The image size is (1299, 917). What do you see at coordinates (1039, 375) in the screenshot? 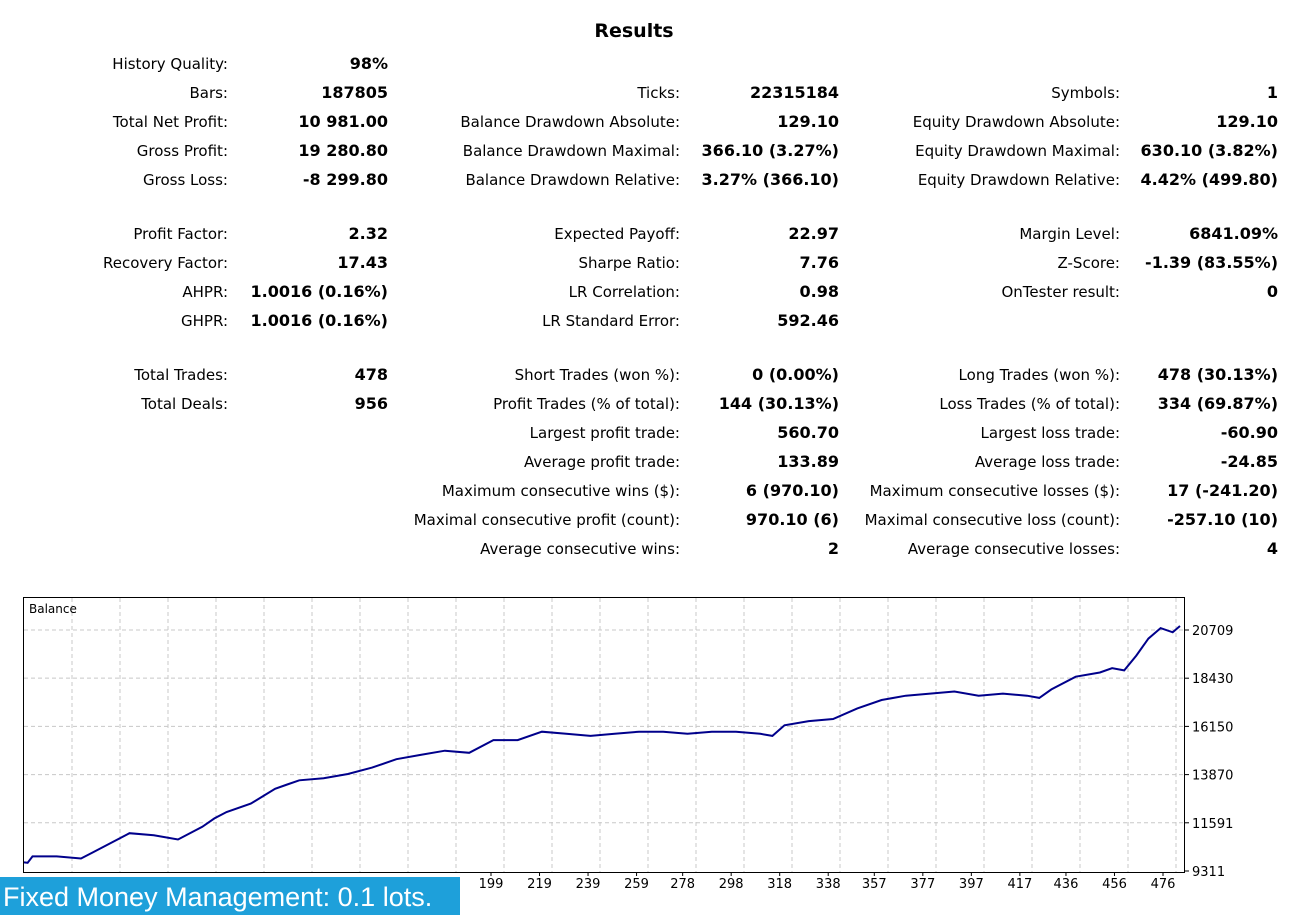
I see `stat-label: Long Trades (won %):` at bounding box center [1039, 375].